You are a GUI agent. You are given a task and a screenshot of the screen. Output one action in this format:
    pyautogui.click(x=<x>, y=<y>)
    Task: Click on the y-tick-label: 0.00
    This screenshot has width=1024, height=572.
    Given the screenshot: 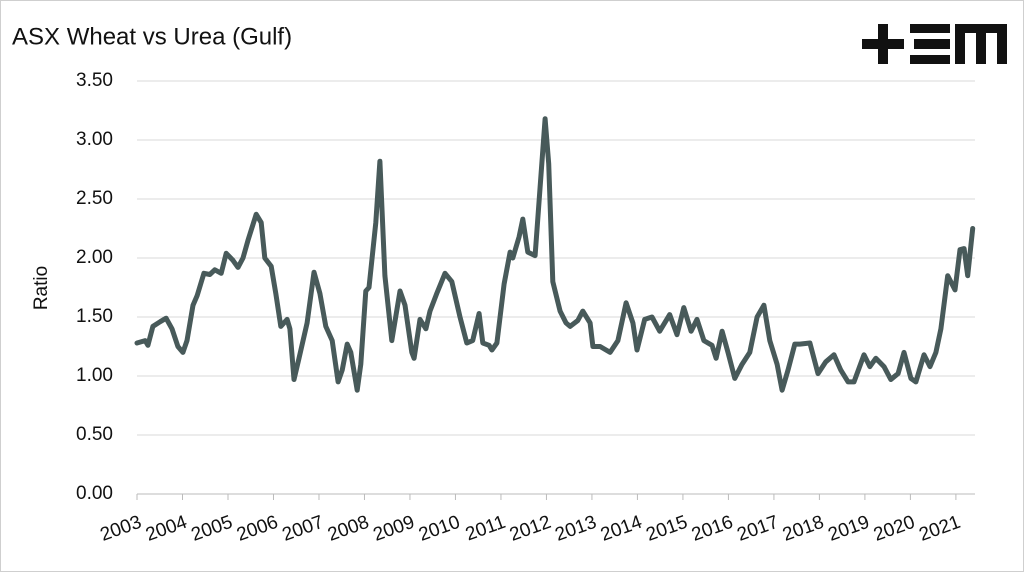 What is the action you would take?
    pyautogui.click(x=94, y=493)
    